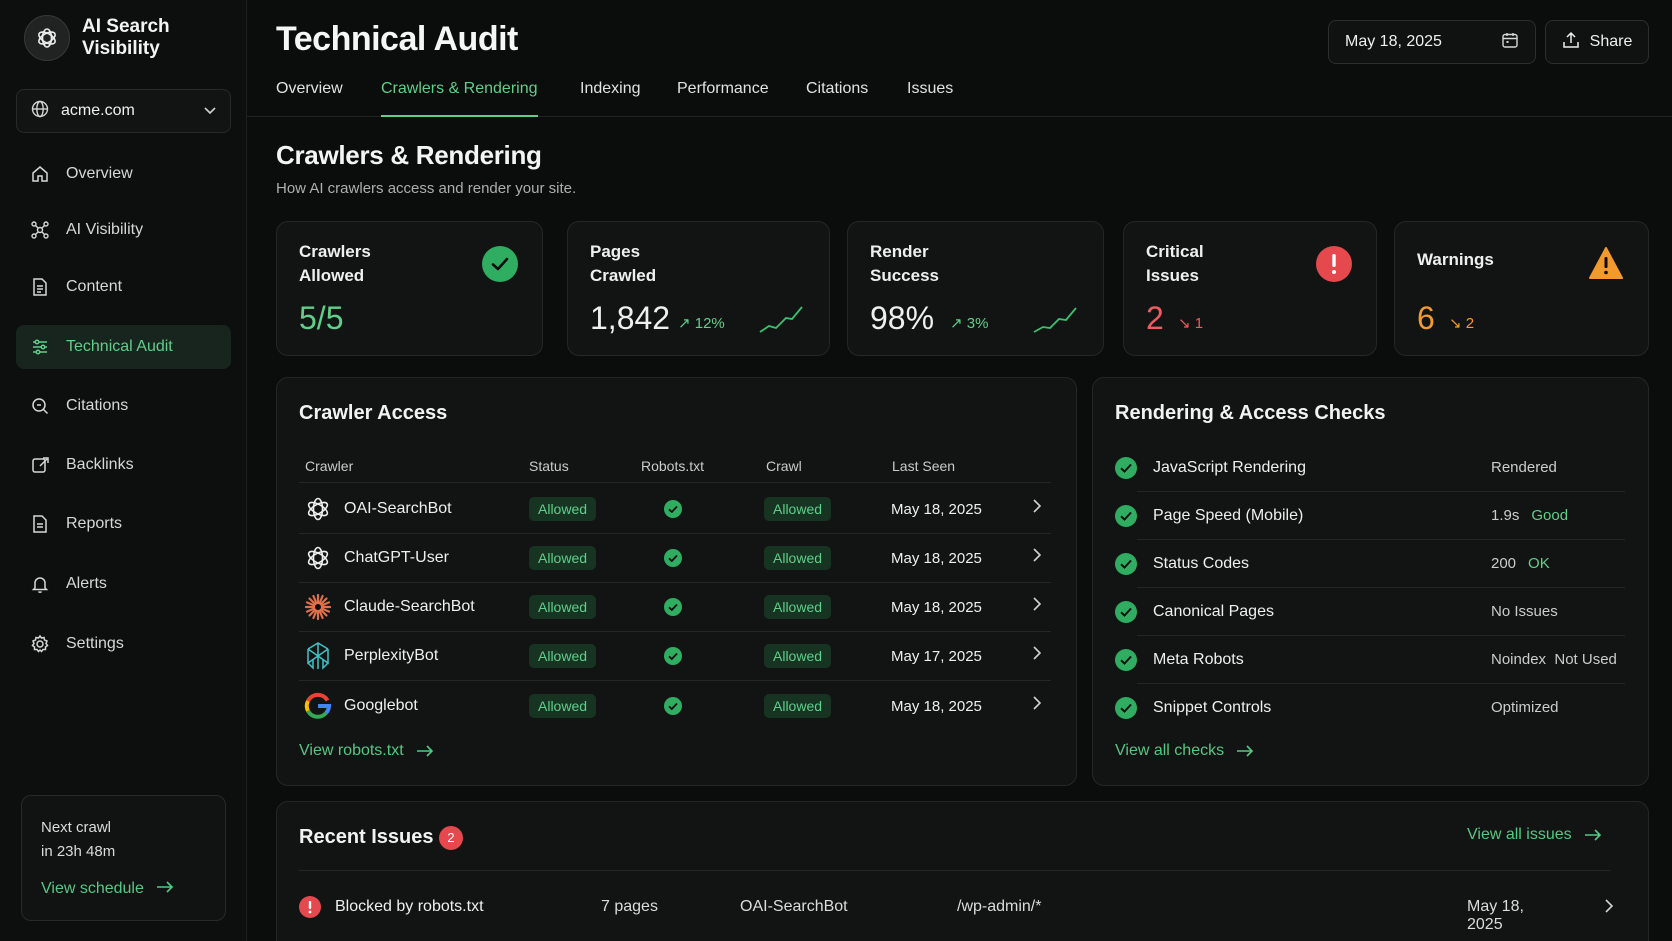 The width and height of the screenshot is (1672, 941). What do you see at coordinates (391, 655) in the screenshot?
I see `crawler-name: PerplexityBot` at bounding box center [391, 655].